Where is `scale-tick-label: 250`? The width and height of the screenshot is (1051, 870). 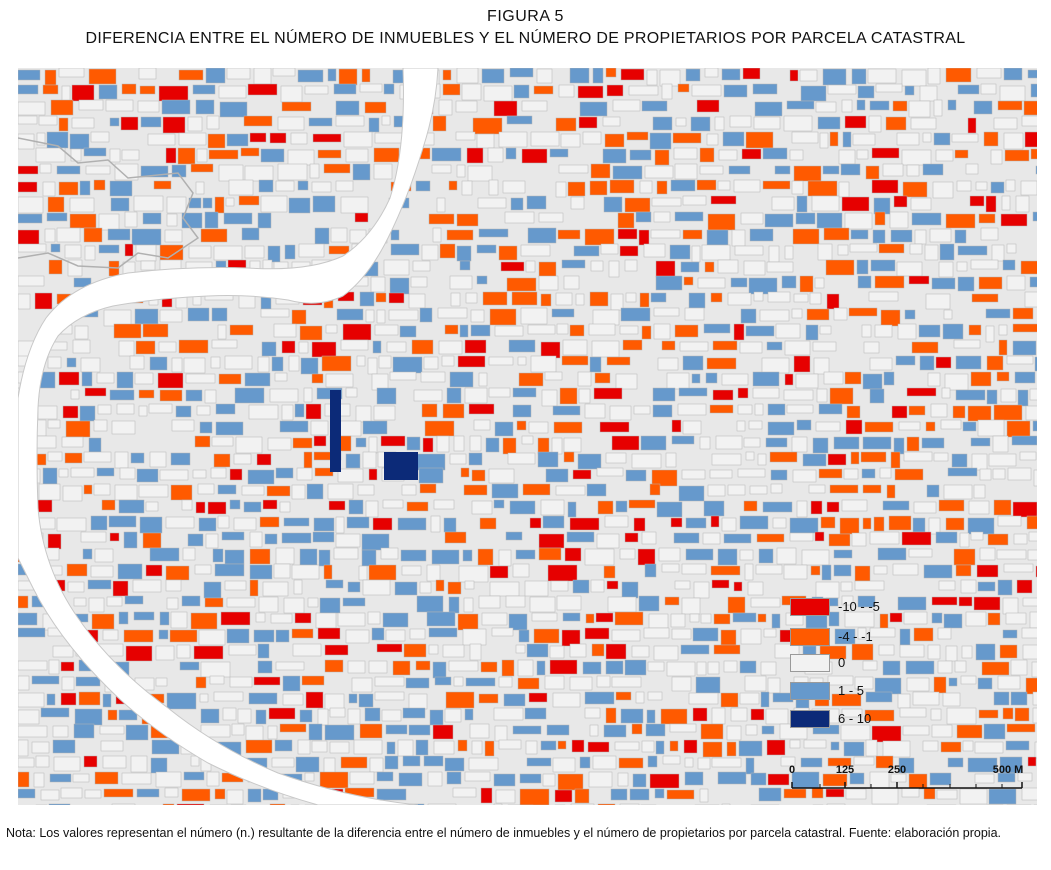 scale-tick-label: 250 is located at coordinates (897, 770).